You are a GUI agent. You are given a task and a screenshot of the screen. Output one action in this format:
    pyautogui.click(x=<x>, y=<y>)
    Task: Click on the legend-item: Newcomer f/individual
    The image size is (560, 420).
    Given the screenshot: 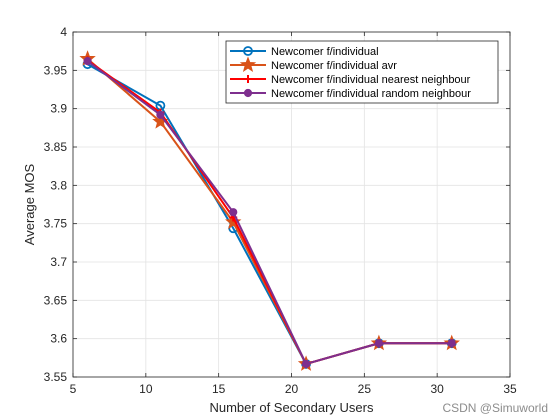 What is the action you would take?
    pyautogui.click(x=304, y=52)
    